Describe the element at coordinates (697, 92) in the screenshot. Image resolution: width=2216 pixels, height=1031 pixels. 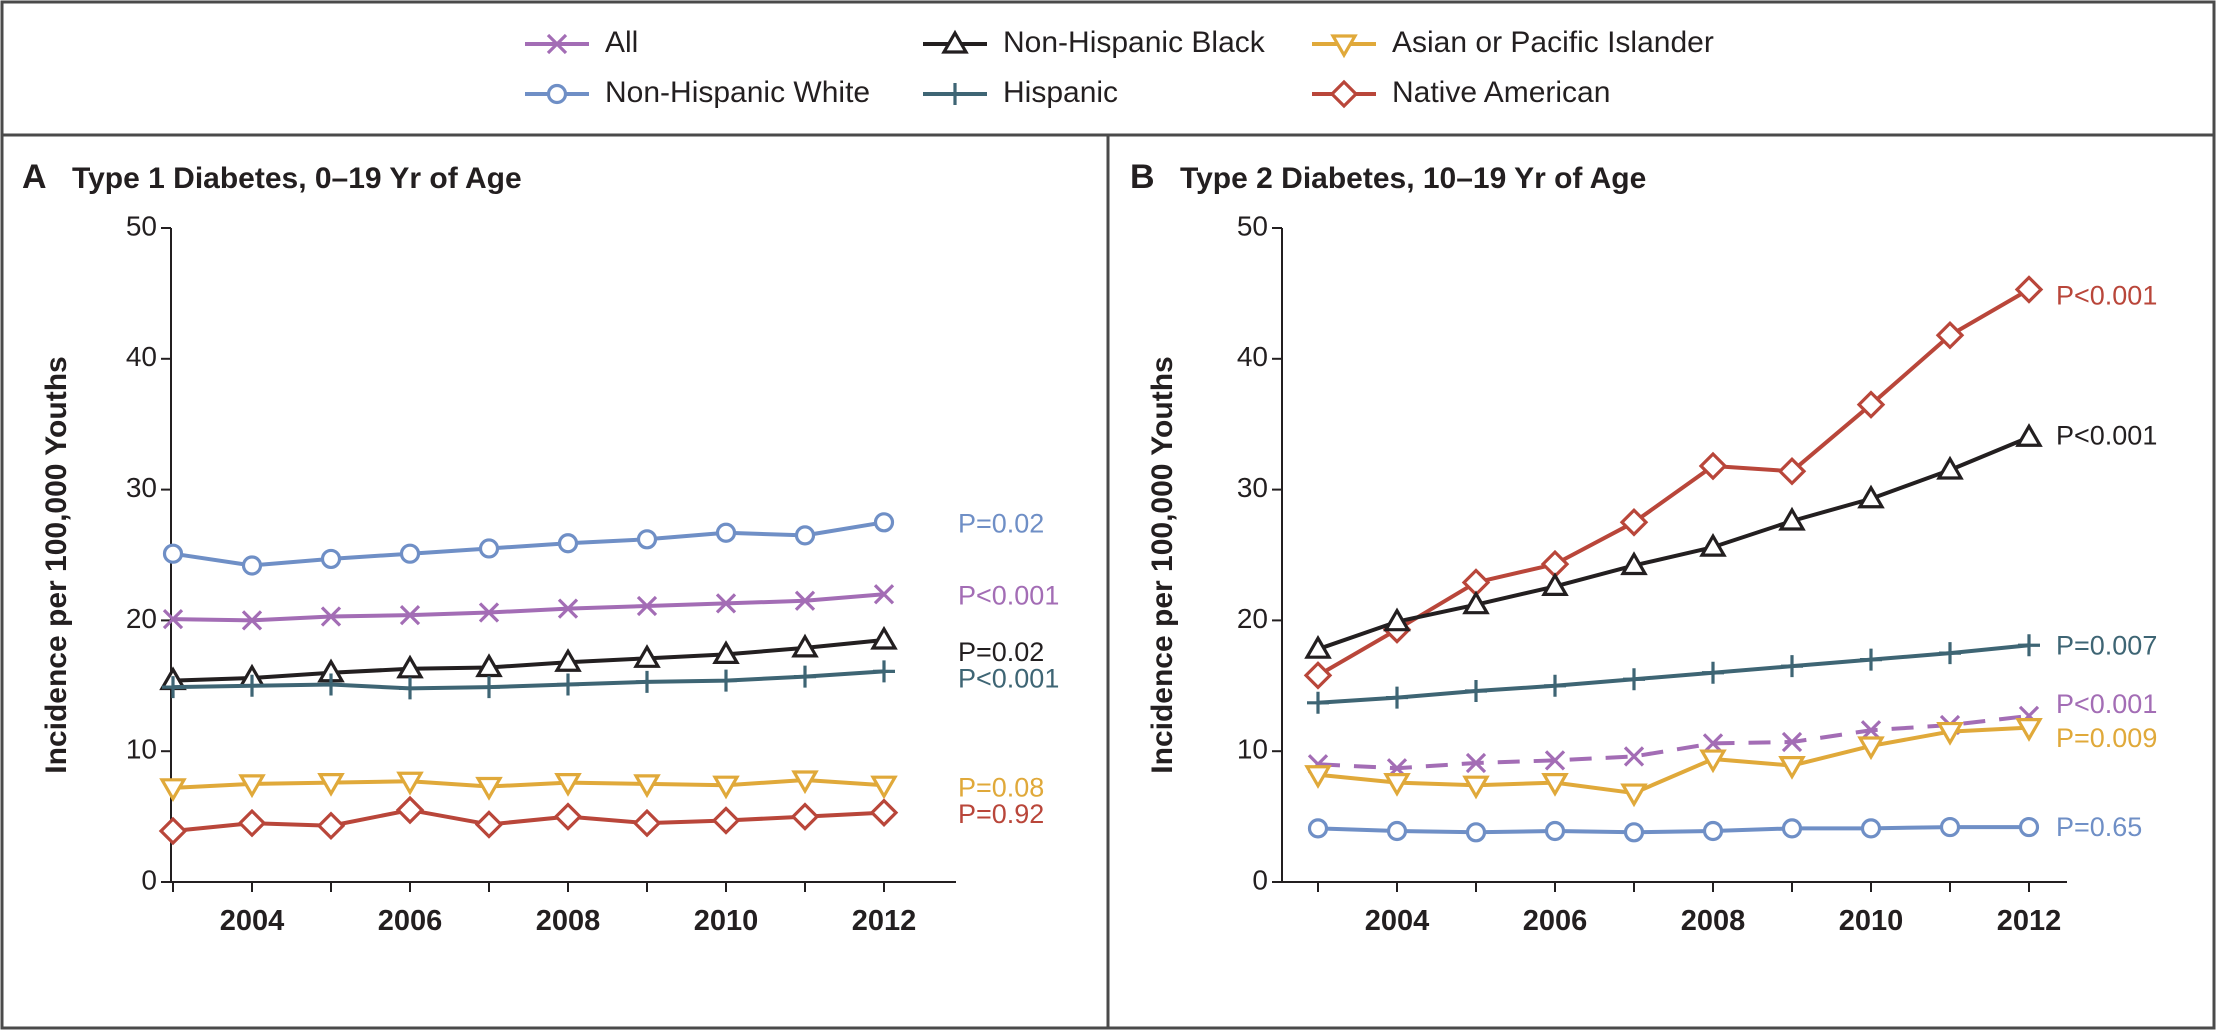
I see `legend-item-non-hispanic-white: Non-Hispanic White` at that location.